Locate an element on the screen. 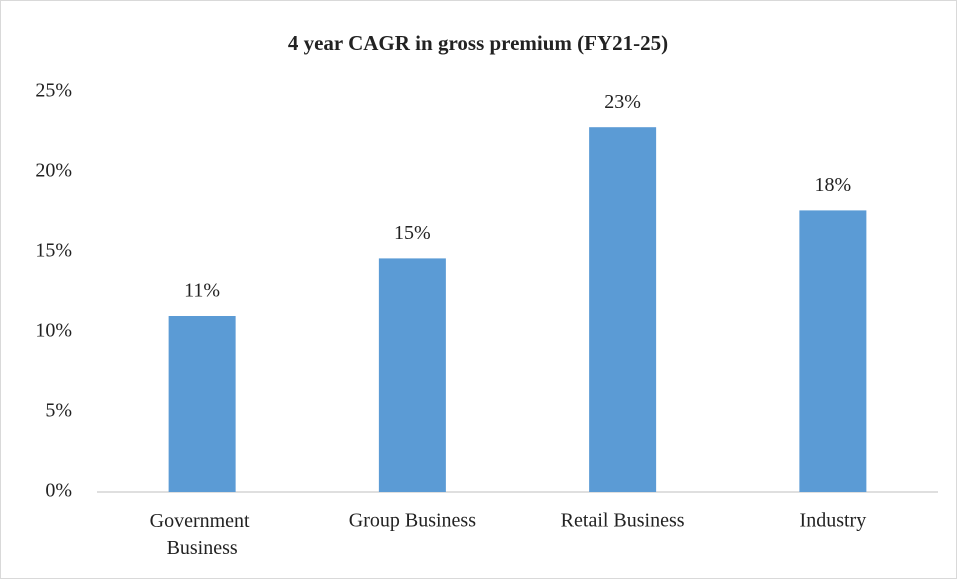 This screenshot has height=579, width=957. x-tick-label: Industry is located at coordinates (833, 521).